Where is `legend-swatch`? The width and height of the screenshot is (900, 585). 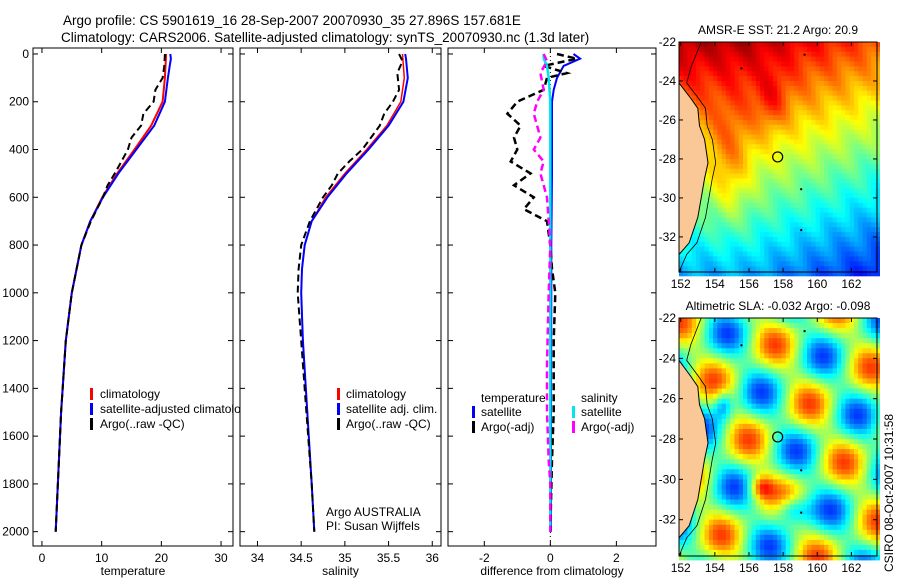
legend-swatch is located at coordinates (573, 427).